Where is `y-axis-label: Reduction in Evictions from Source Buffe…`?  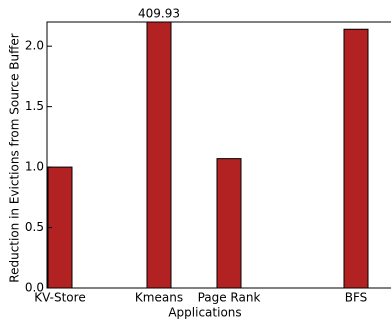
y-axis-label: Reduction in Evictions from Source Buffe… is located at coordinates (15, 157).